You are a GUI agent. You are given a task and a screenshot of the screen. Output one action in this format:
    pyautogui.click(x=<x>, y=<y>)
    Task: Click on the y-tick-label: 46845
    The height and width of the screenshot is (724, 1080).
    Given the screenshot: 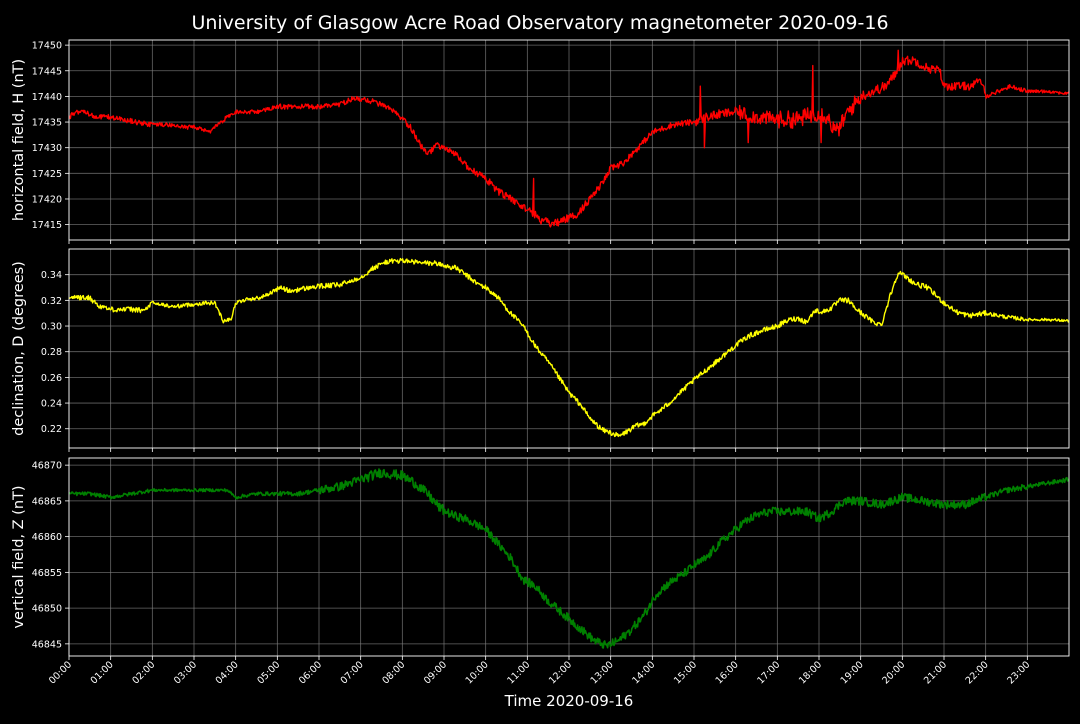 What is the action you would take?
    pyautogui.click(x=47, y=644)
    